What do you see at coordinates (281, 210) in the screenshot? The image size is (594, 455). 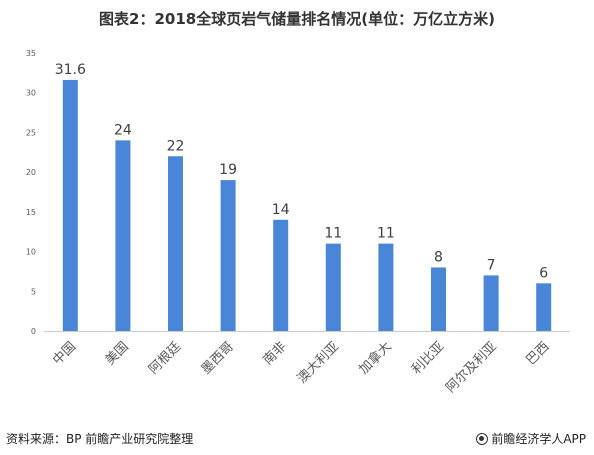 I see `value-label: 14` at bounding box center [281, 210].